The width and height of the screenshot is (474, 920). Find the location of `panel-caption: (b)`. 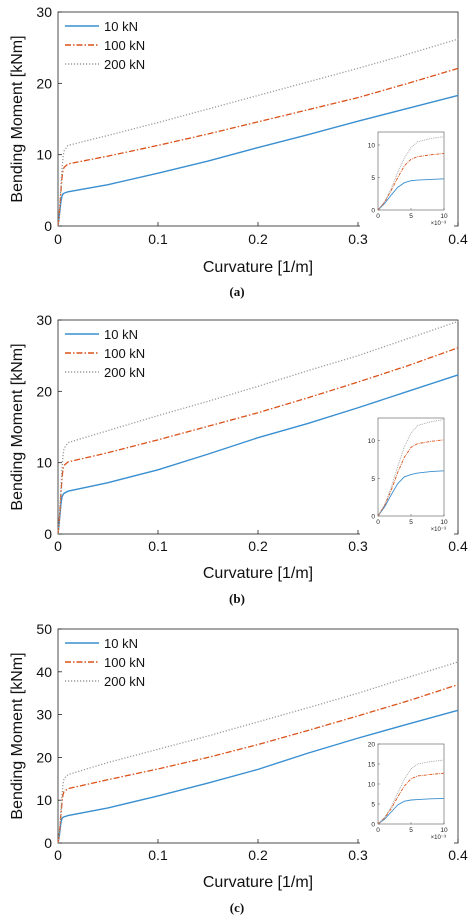

panel-caption: (b) is located at coordinates (237, 598).